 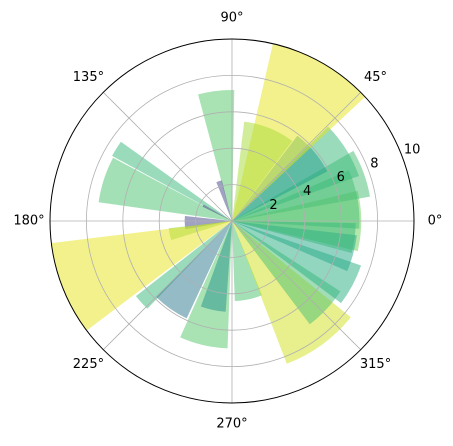 I want to click on radial-tick-label-0: 2, so click(x=273, y=205).